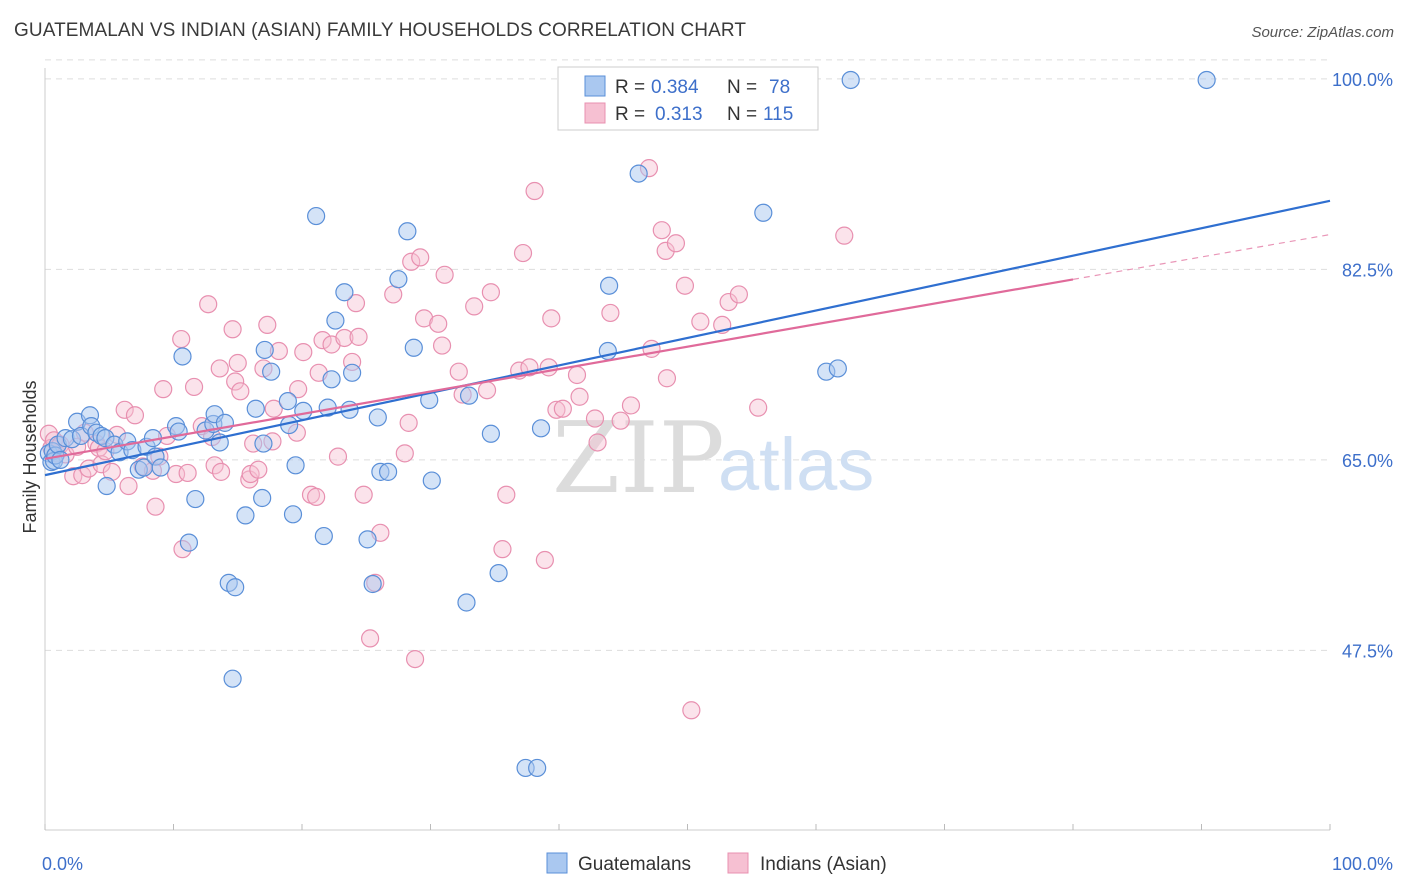 This screenshot has height=892, width=1406. I want to click on legend-r-label-1: R =, so click(630, 87).